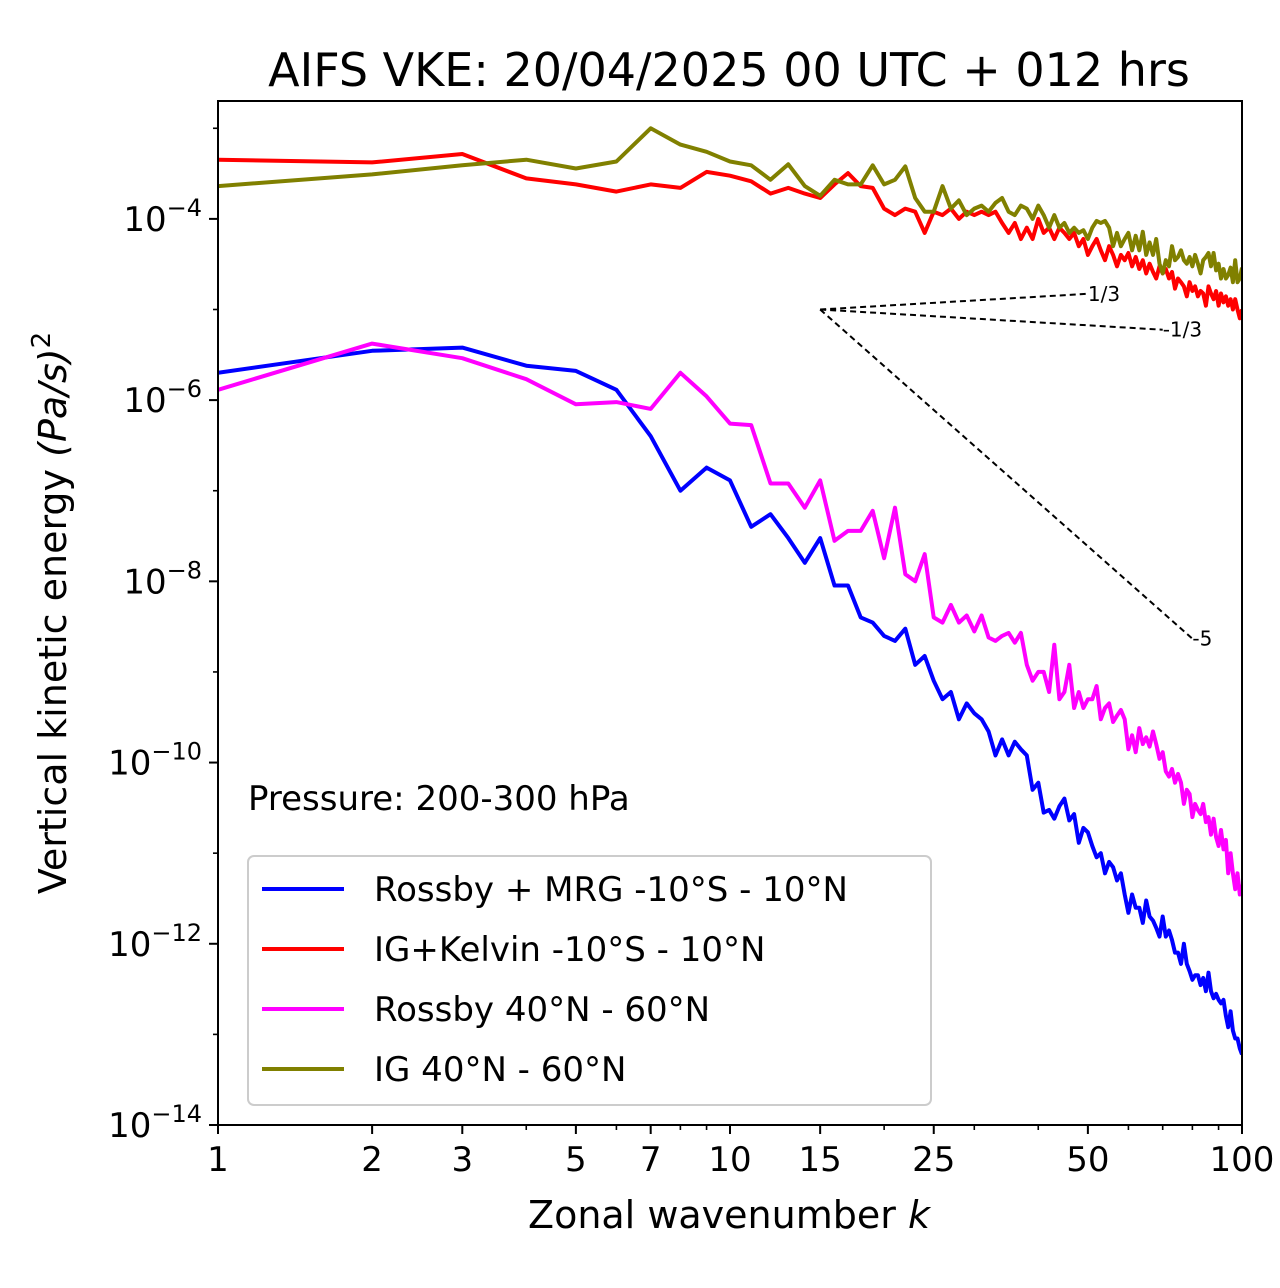  I want to click on x-tick-label: 10, so click(729, 1160).